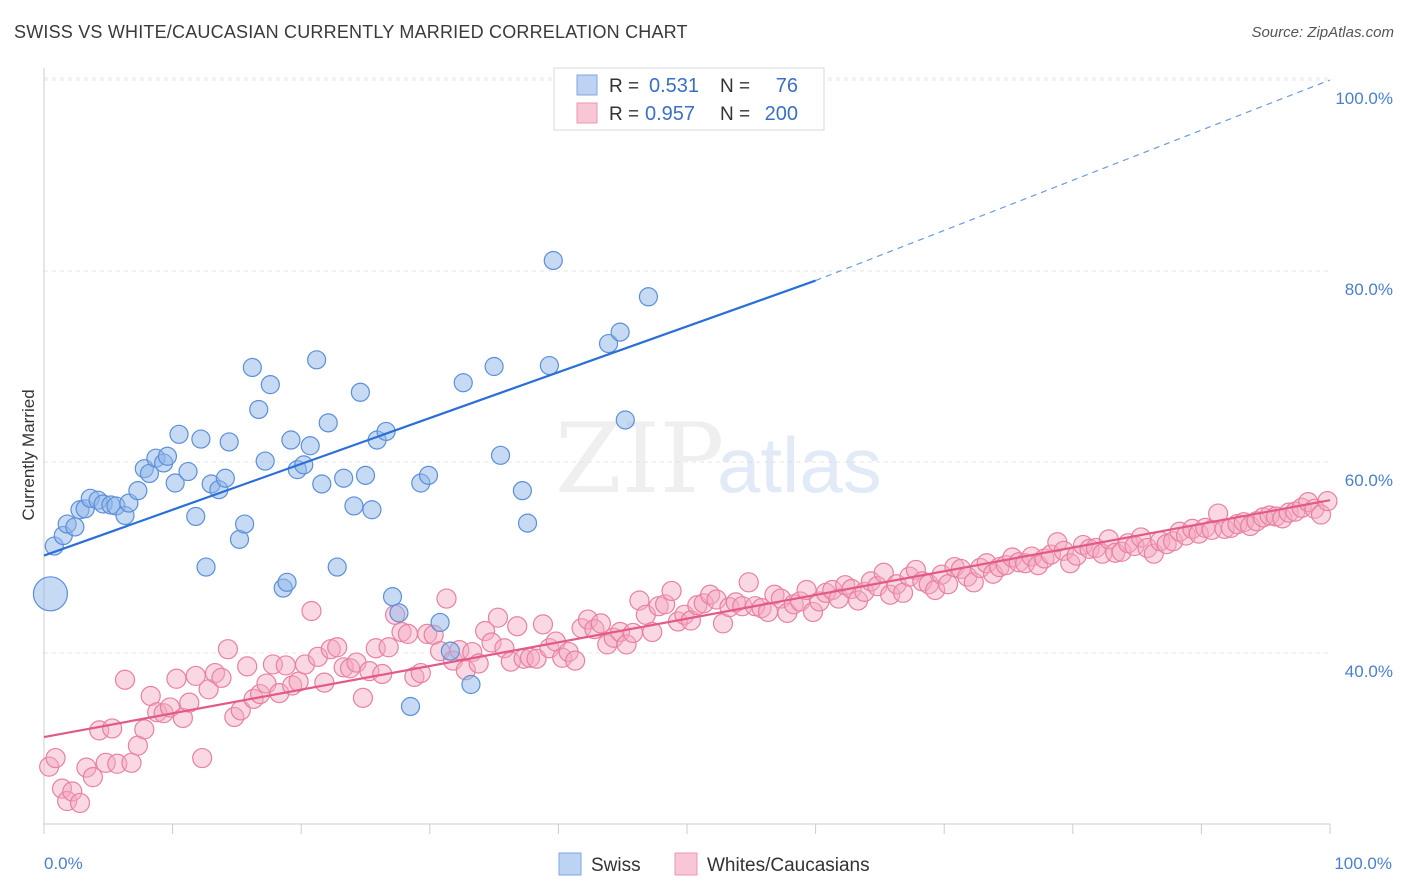 Image resolution: width=1406 pixels, height=892 pixels. What do you see at coordinates (799, 465) in the screenshot?
I see `svg-text: atlas` at bounding box center [799, 465].